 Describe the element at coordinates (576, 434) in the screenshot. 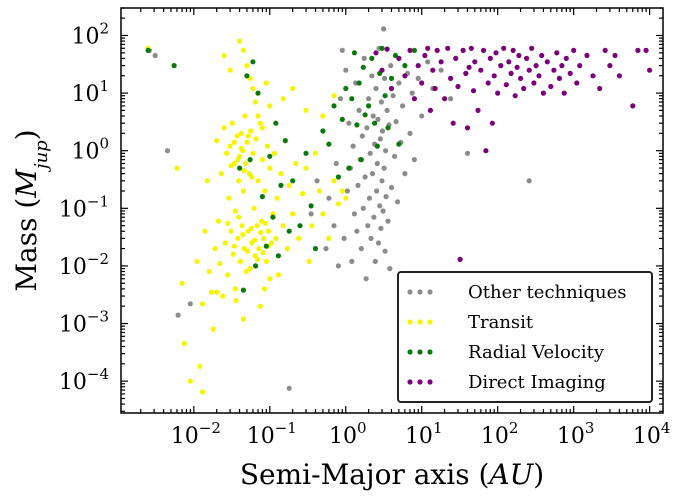

I see `x-tick-label: 103` at that location.